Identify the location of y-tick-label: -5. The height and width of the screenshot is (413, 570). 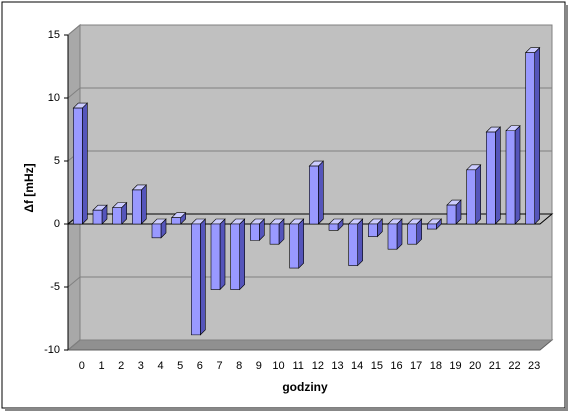
(55, 287).